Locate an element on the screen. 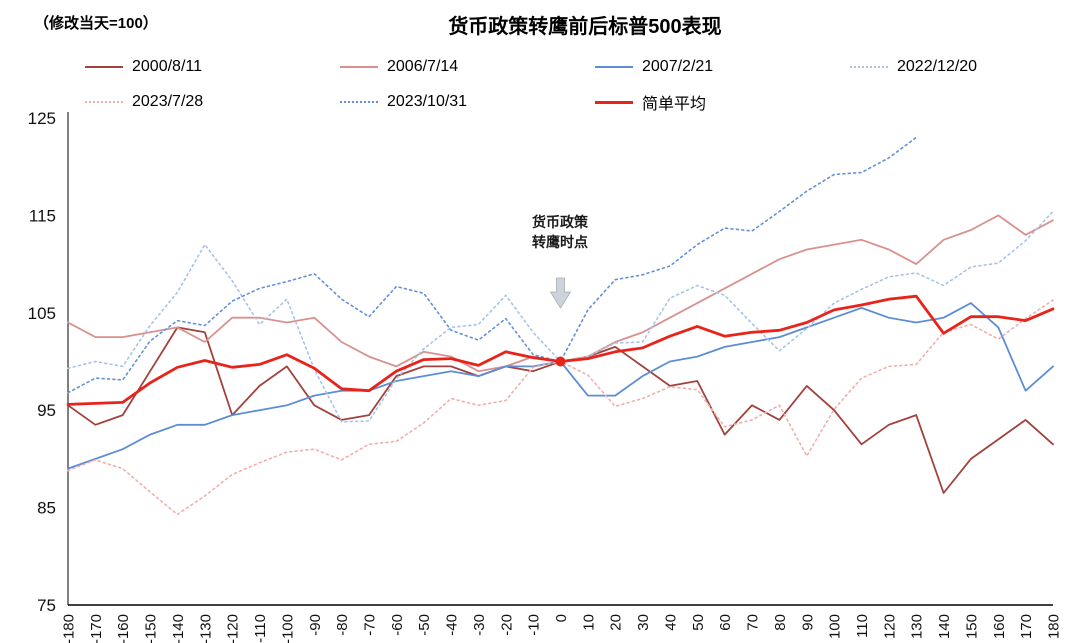  legend-item-6: 简单平均 is located at coordinates (651, 102).